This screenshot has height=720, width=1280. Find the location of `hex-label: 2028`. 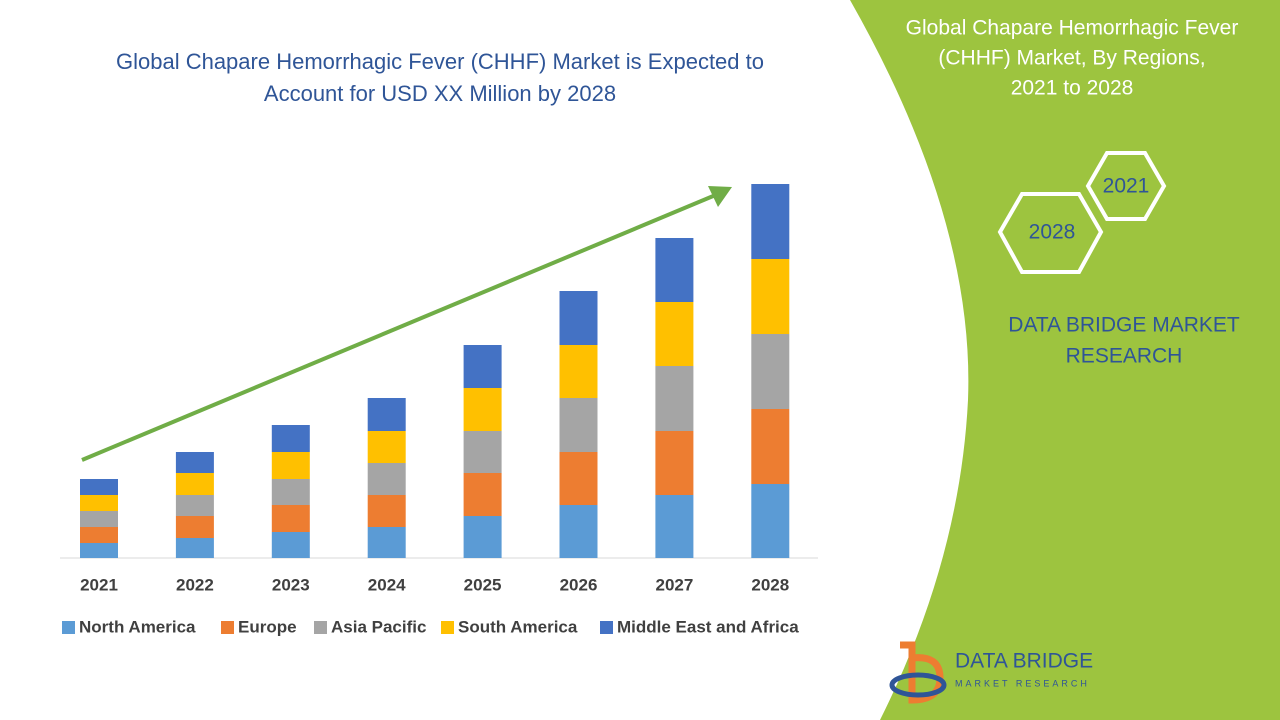

hex-label: 2028 is located at coordinates (1052, 232).